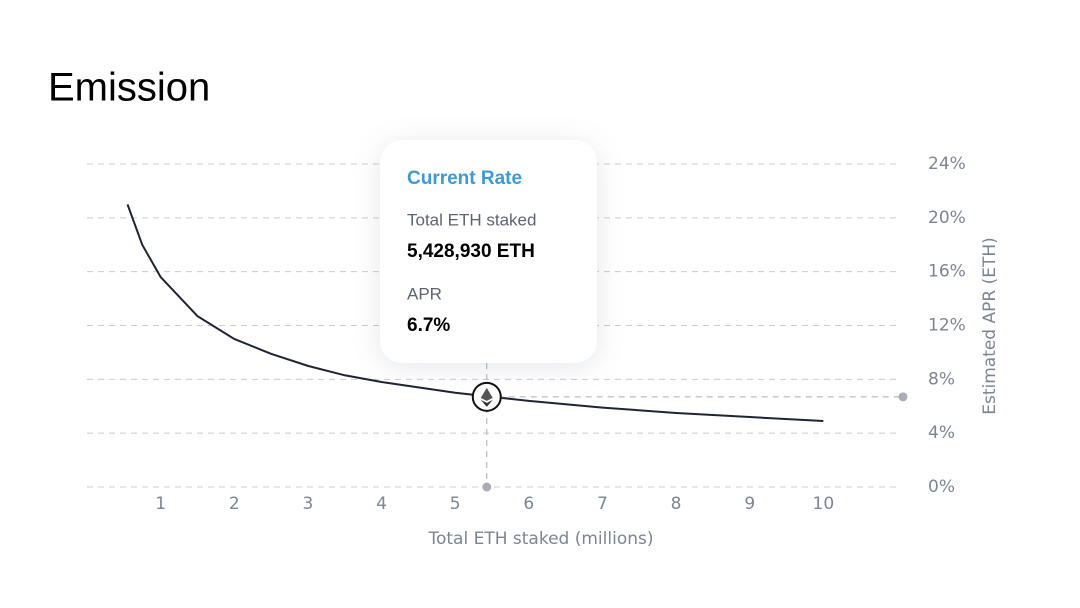 The width and height of the screenshot is (1080, 608). I want to click on eth-icon-top, so click(486, 394).